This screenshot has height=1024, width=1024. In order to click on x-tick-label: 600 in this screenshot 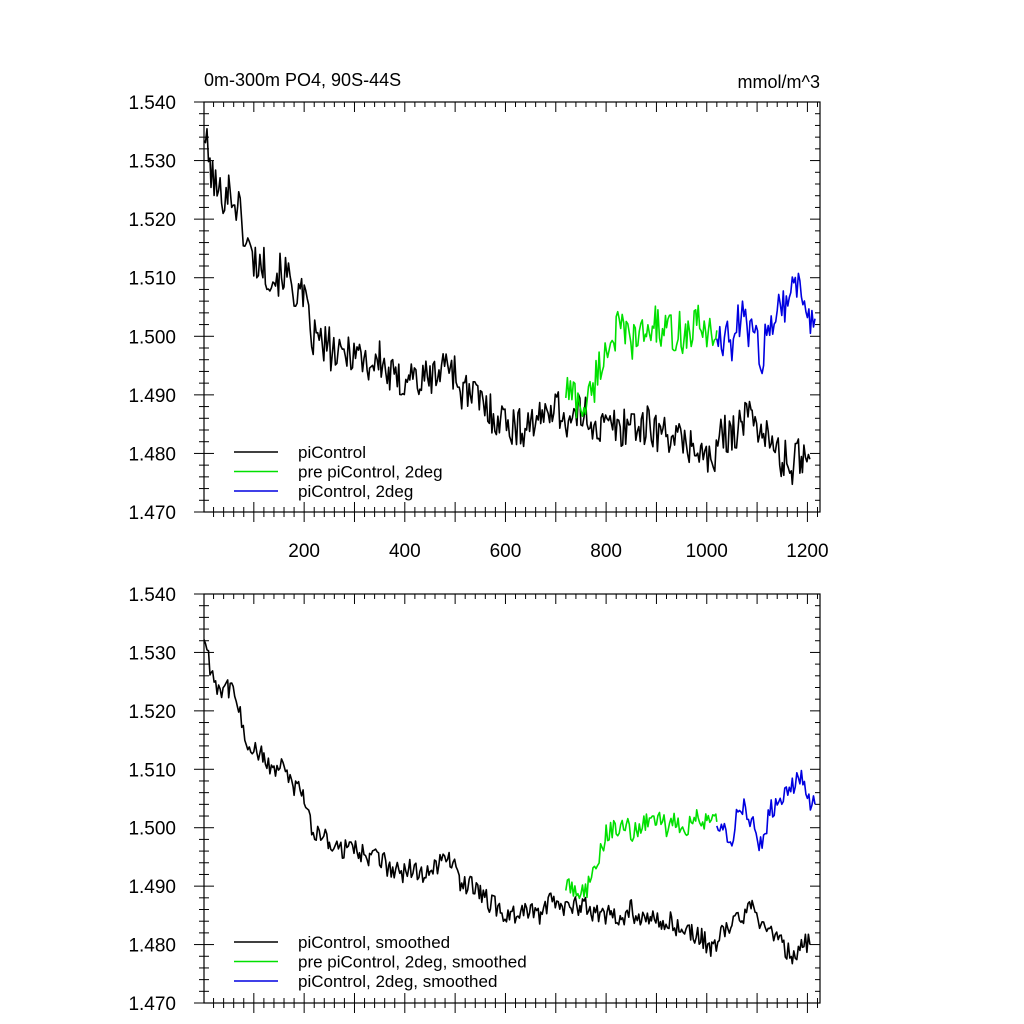, I will do `click(506, 551)`.